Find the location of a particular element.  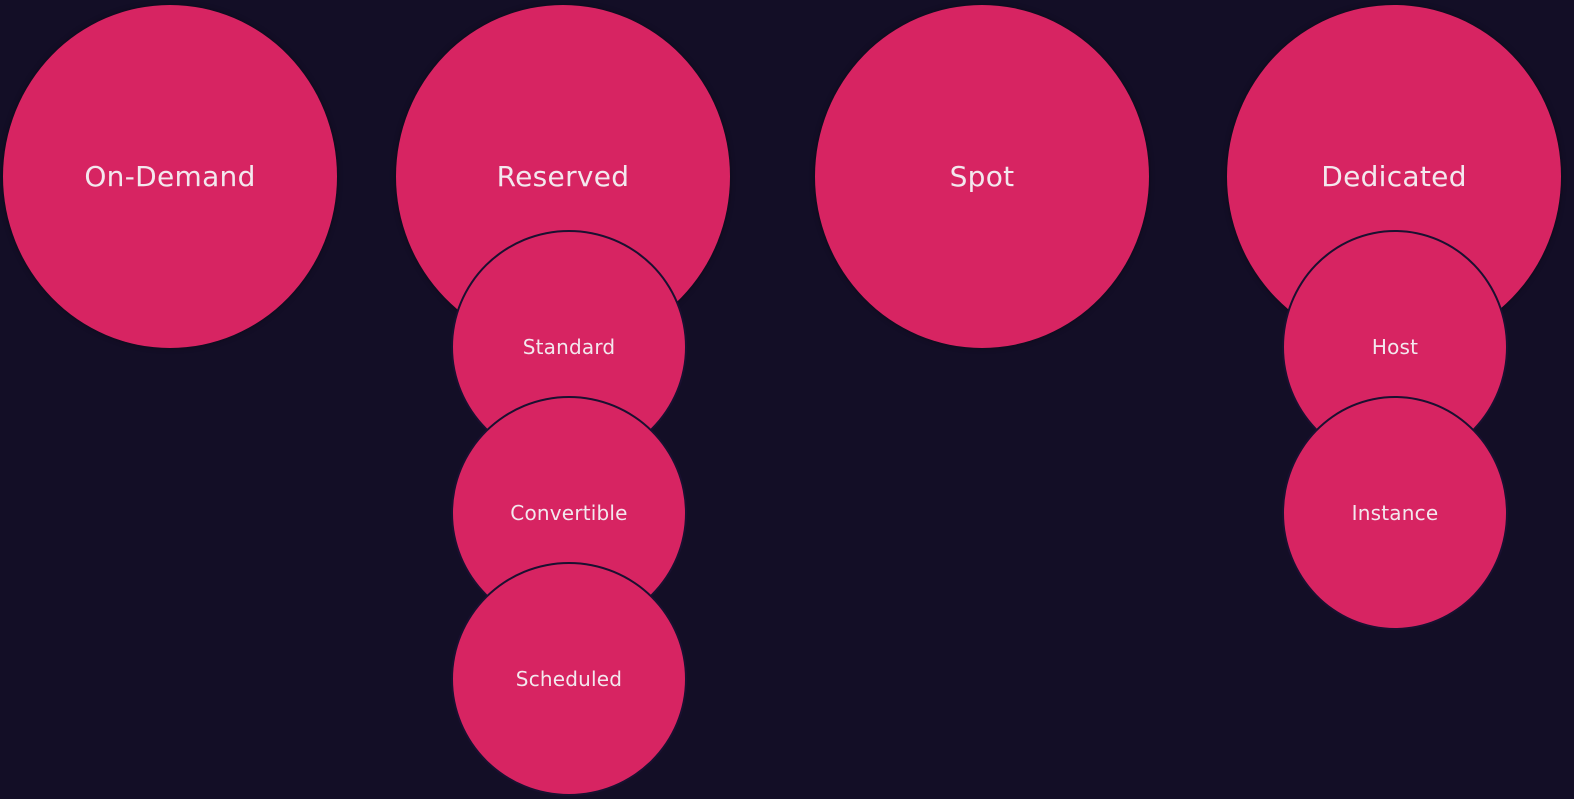

spot-label: Spot is located at coordinates (982, 176).